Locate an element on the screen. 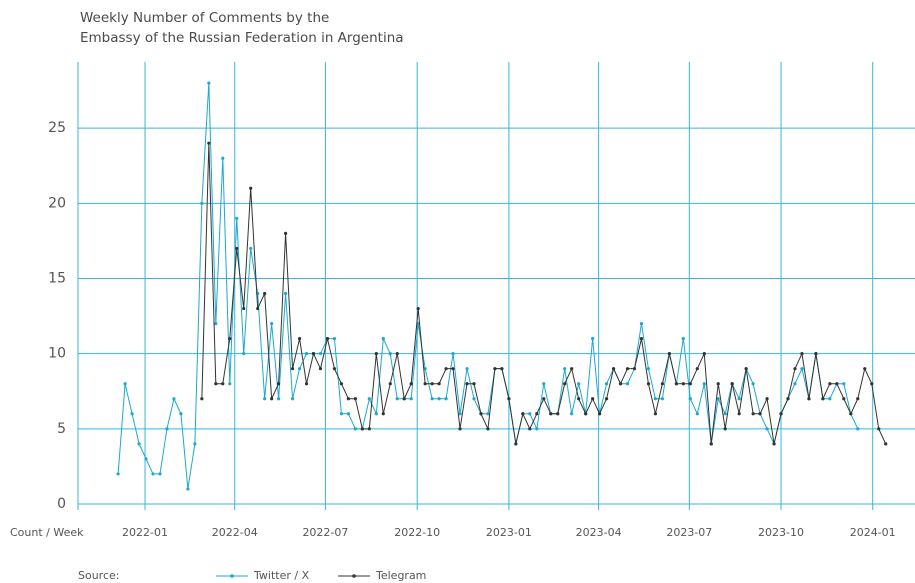  y-tick-label: 25 is located at coordinates (57, 128).